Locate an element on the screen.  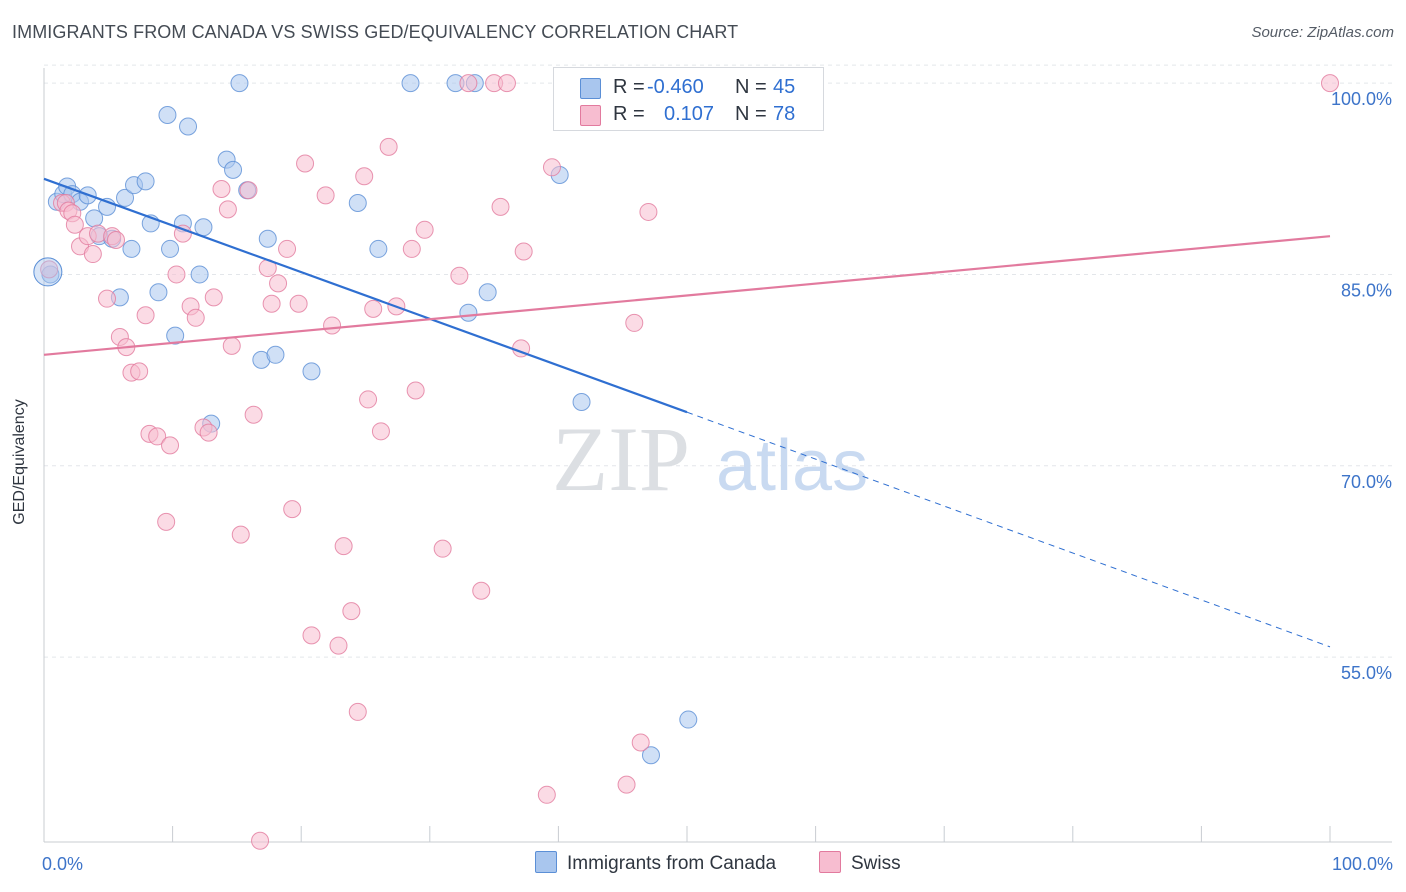
x-tick-label-max: 100.0% is located at coordinates (1362, 864).